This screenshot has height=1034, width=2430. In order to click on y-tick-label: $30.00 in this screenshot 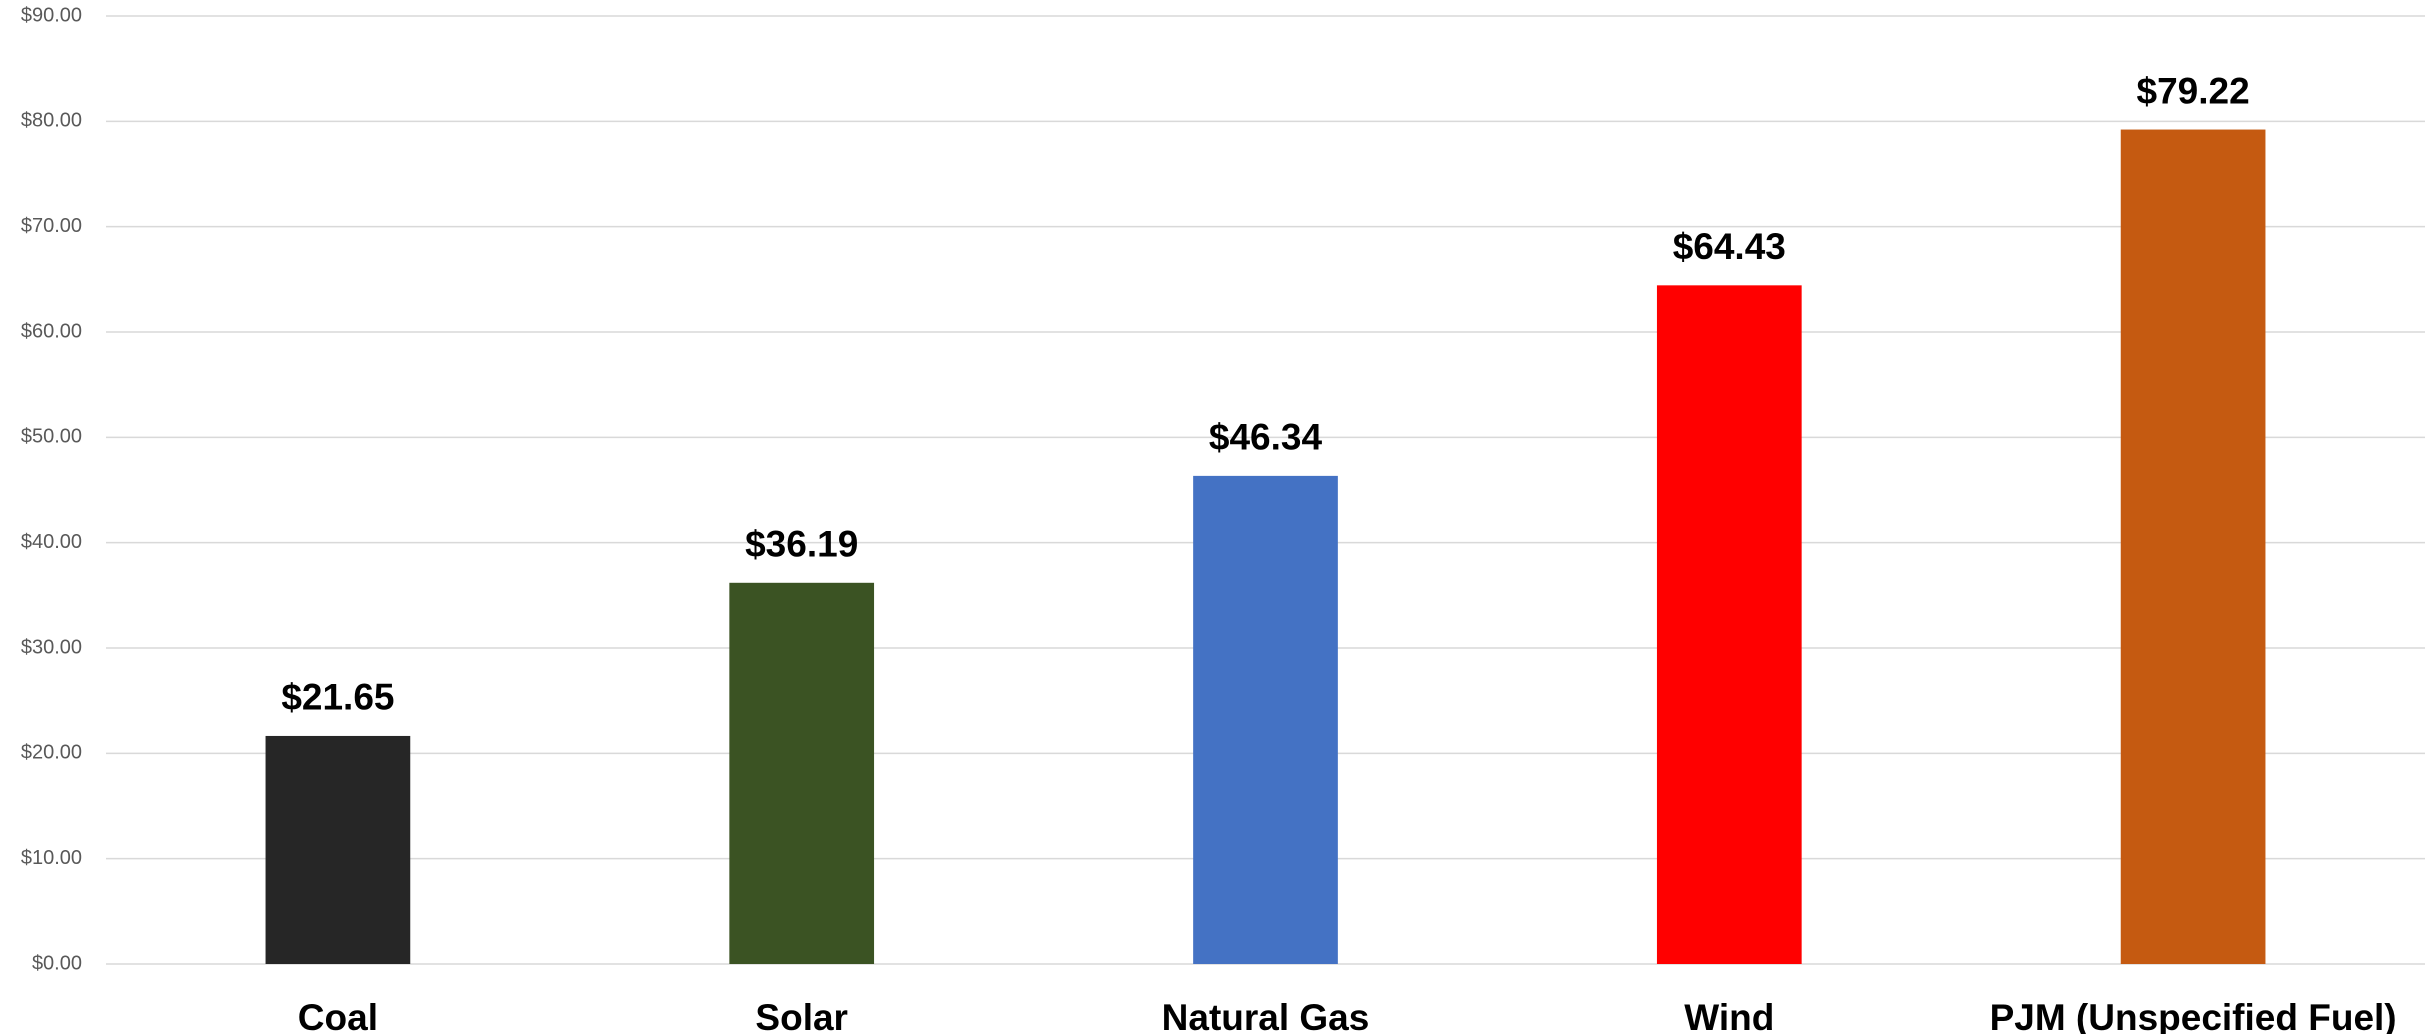, I will do `click(51, 647)`.